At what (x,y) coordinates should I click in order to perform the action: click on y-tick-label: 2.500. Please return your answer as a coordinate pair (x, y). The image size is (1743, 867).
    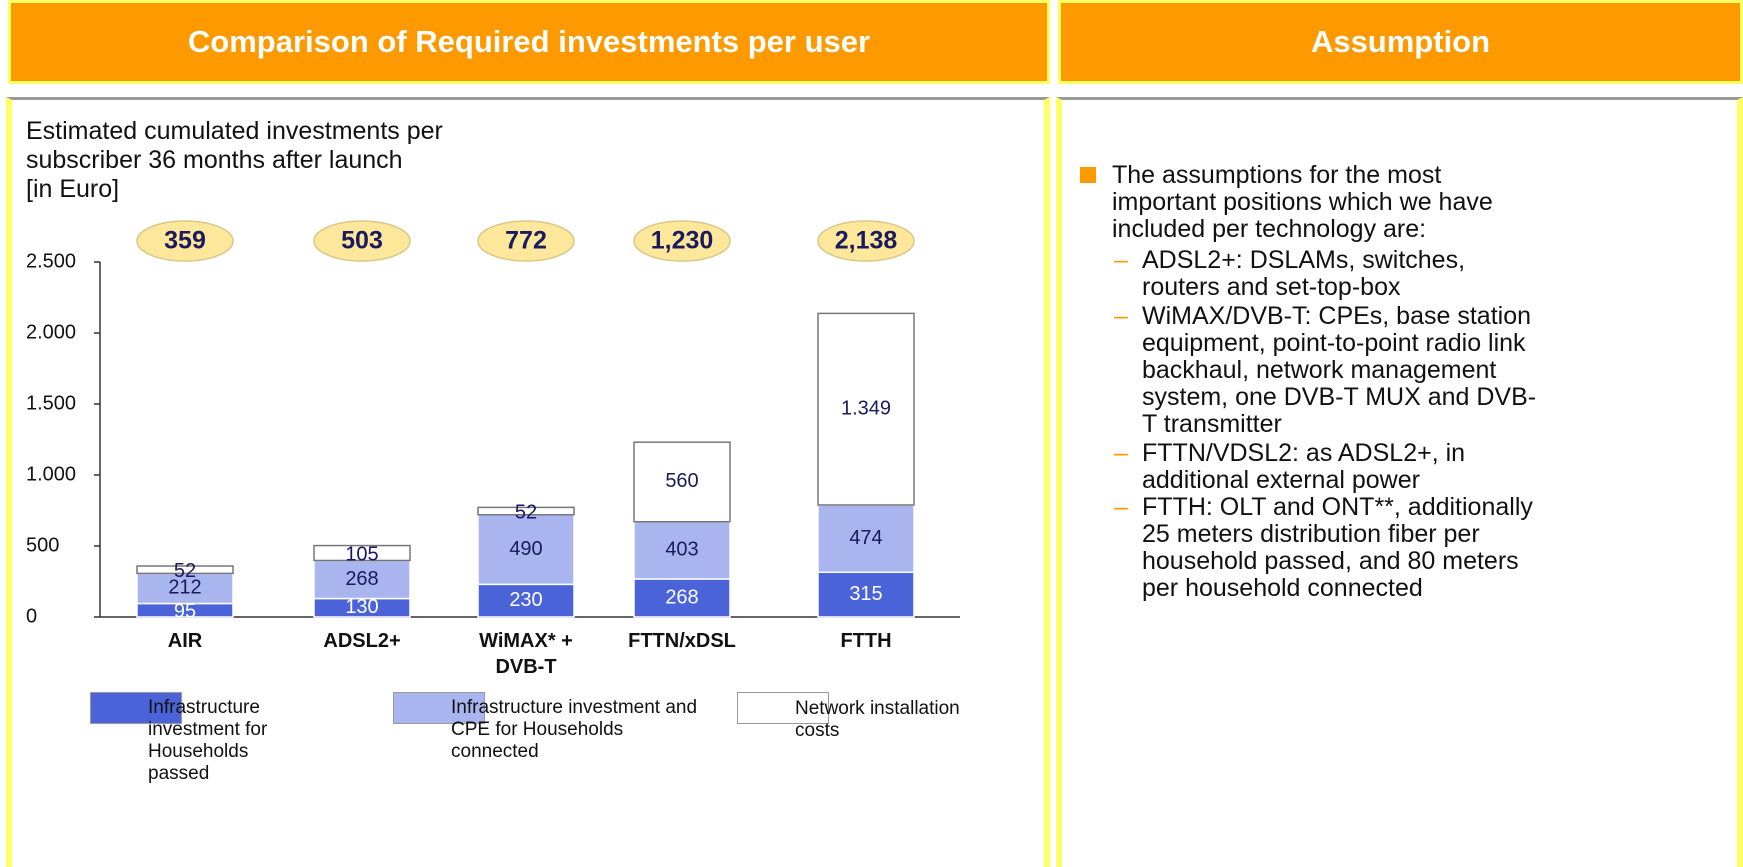
    Looking at the image, I should click on (51, 261).